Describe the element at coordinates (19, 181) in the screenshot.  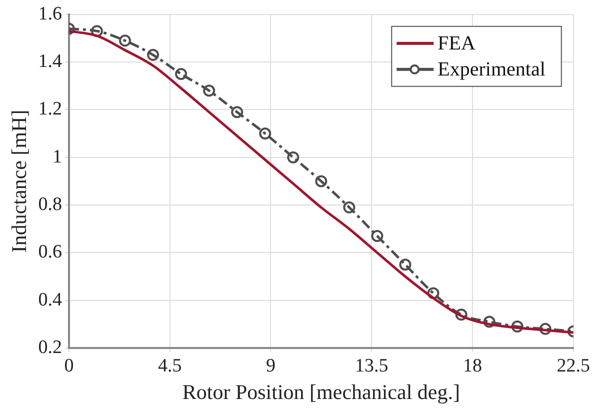
I see `y-axis-title: Inductance [mH]` at that location.